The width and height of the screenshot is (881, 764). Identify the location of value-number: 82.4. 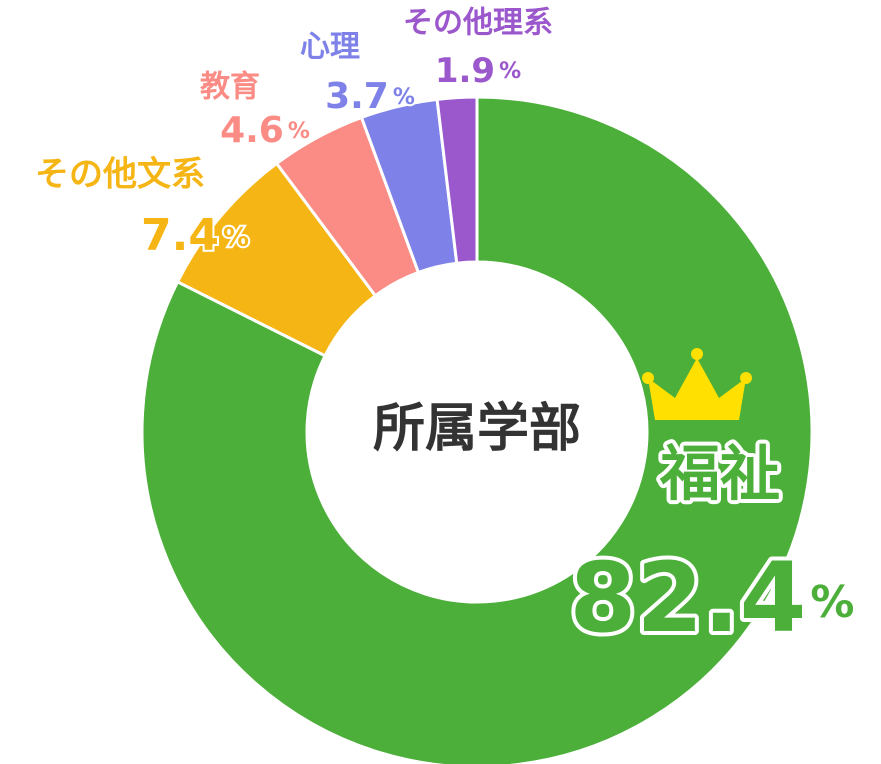
(688, 598).